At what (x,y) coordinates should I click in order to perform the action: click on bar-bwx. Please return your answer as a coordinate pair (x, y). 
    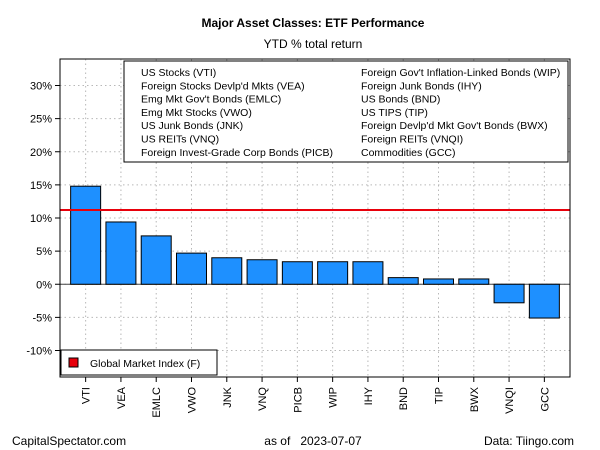
    Looking at the image, I should click on (474, 281).